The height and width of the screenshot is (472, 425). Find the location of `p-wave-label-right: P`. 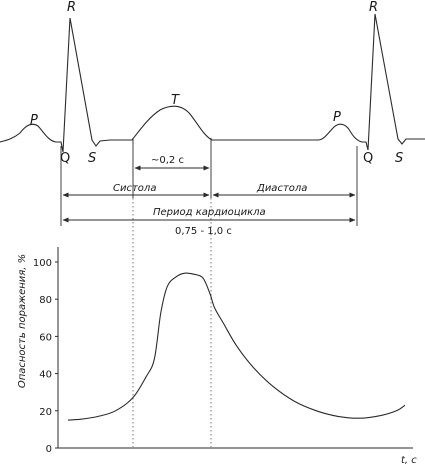

p-wave-label-right: P is located at coordinates (337, 117).